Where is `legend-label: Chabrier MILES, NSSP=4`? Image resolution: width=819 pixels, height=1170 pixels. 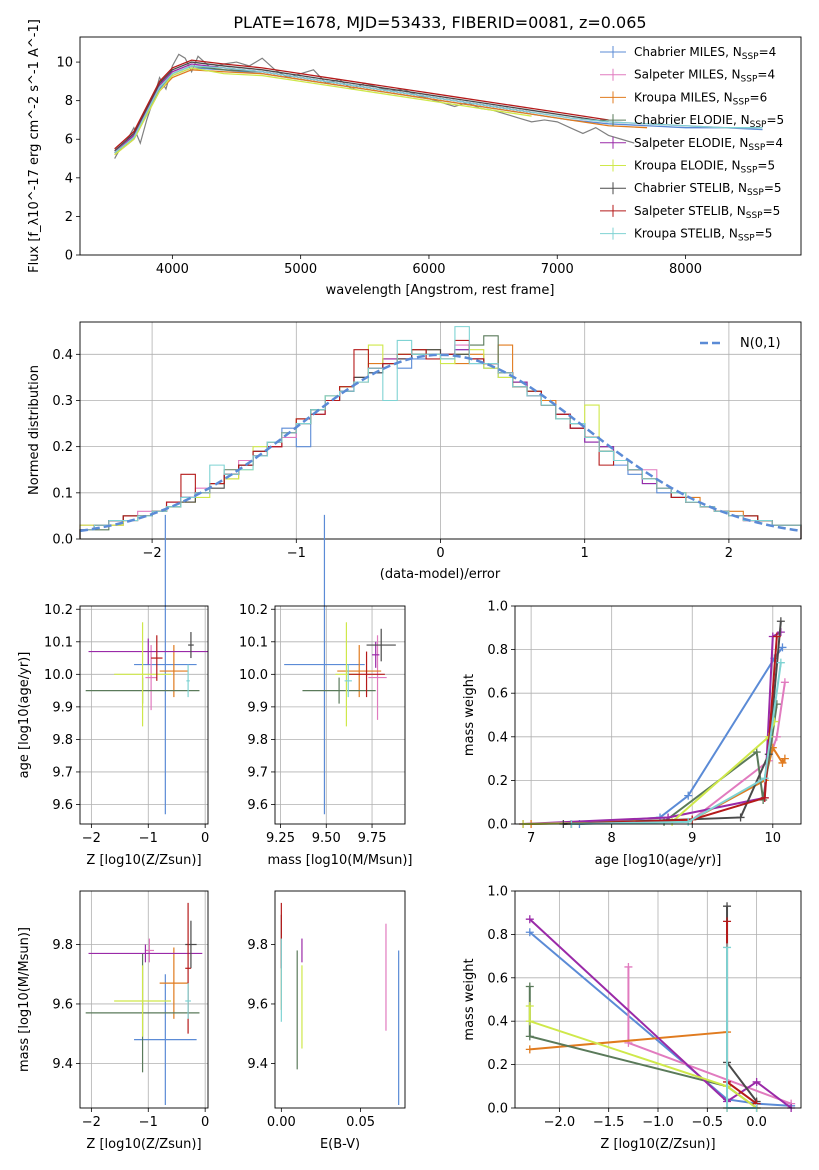 legend-label: Chabrier MILES, NSSP=4 is located at coordinates (705, 53).